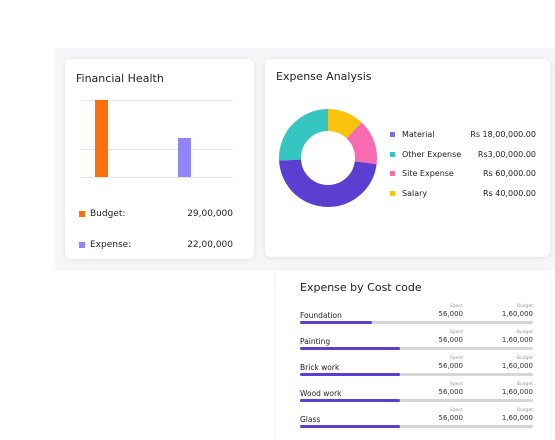 This screenshot has width=555, height=440. What do you see at coordinates (111, 245) in the screenshot?
I see `expense-label: Expense:` at bounding box center [111, 245].